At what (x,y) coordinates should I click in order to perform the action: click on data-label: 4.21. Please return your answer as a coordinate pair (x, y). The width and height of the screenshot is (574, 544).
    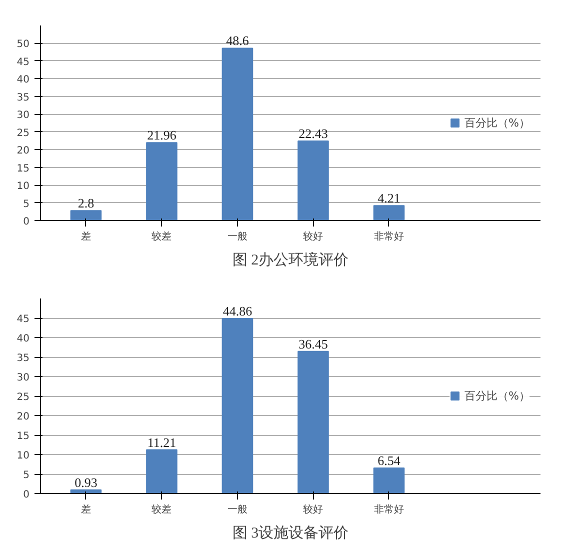
    Looking at the image, I should click on (389, 198).